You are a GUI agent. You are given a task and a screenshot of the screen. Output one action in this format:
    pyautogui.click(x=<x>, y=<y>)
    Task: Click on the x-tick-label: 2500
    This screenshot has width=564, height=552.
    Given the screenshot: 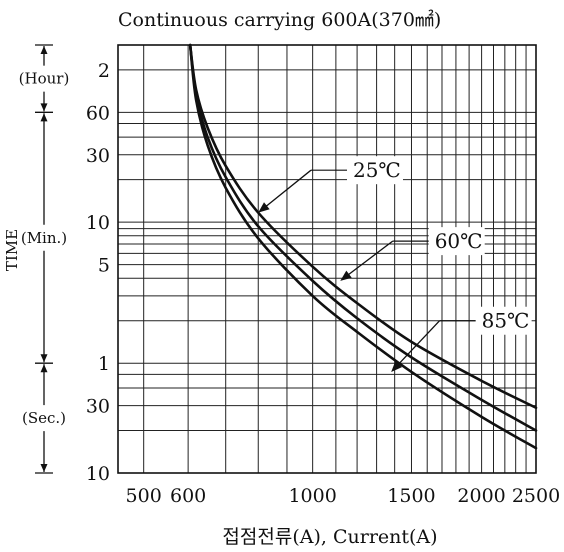 What is the action you would take?
    pyautogui.click(x=536, y=496)
    